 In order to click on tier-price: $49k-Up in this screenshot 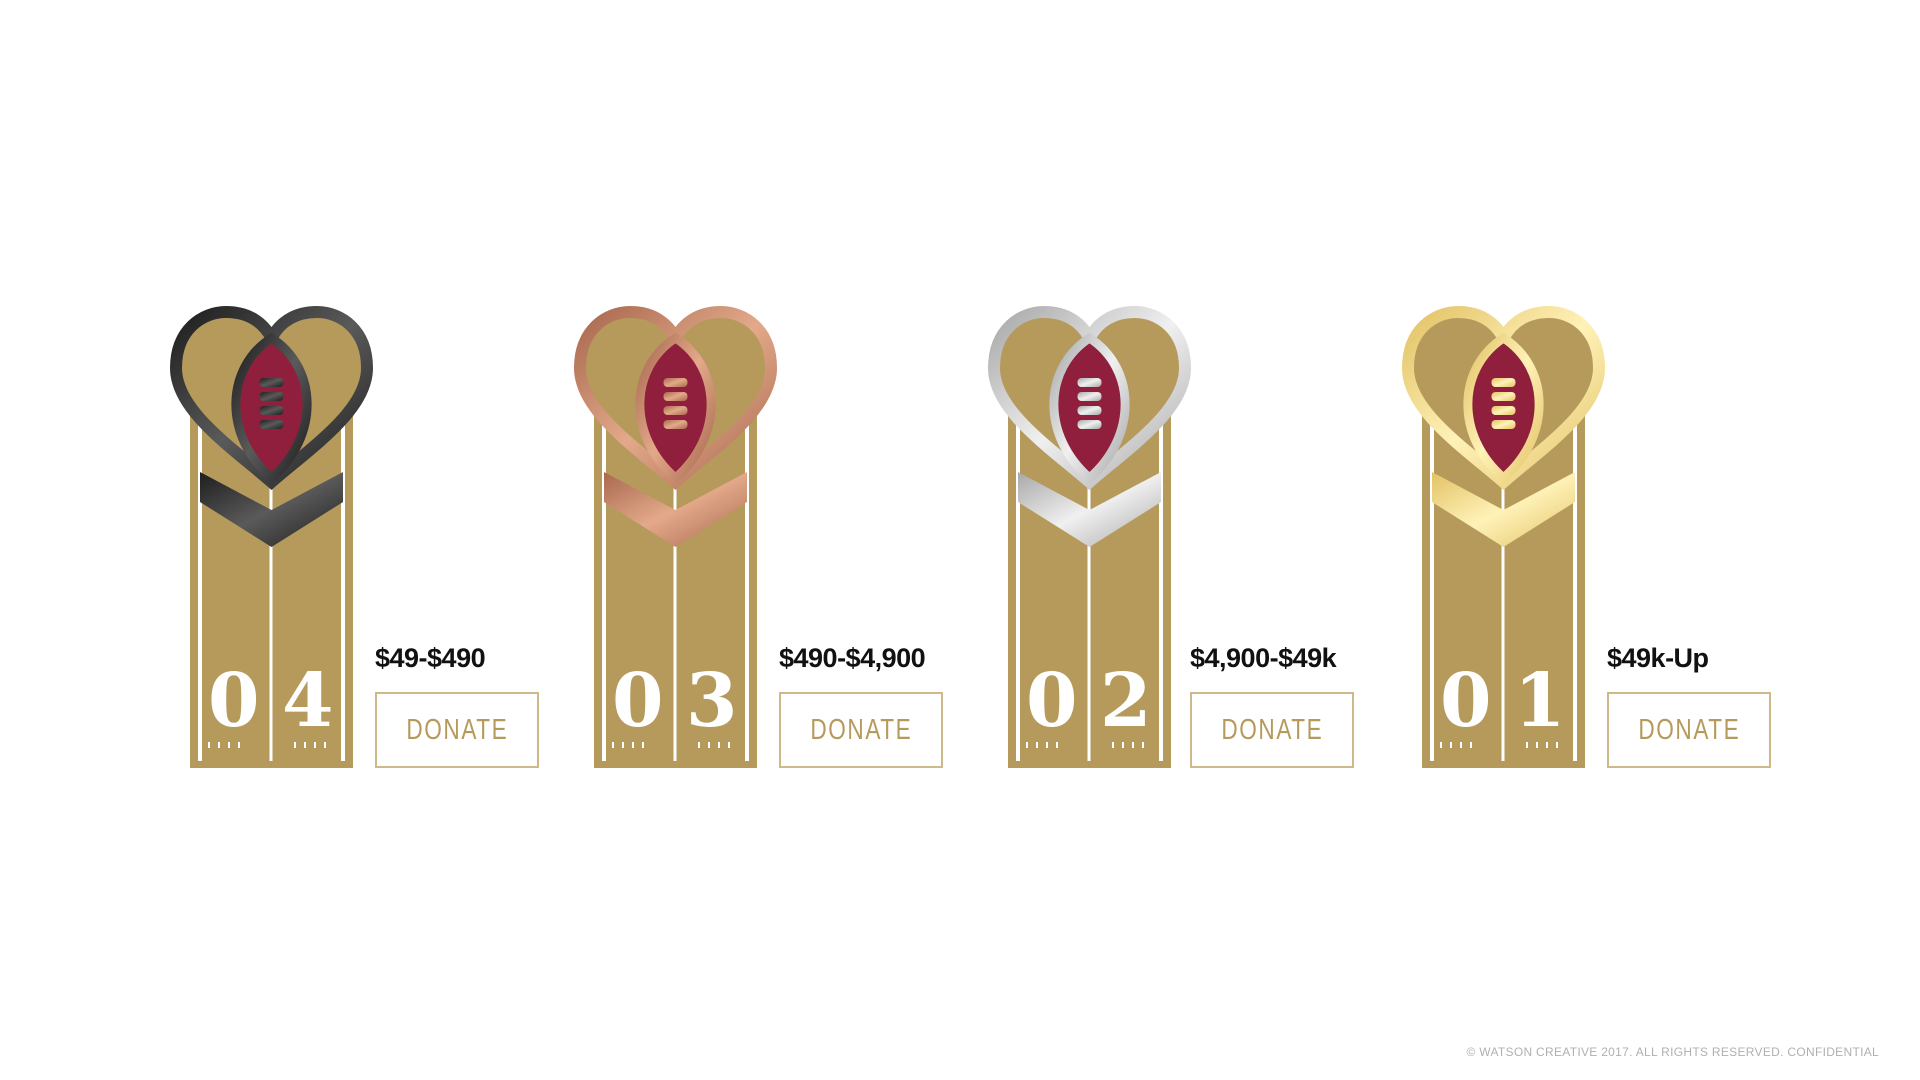, I will do `click(1658, 658)`.